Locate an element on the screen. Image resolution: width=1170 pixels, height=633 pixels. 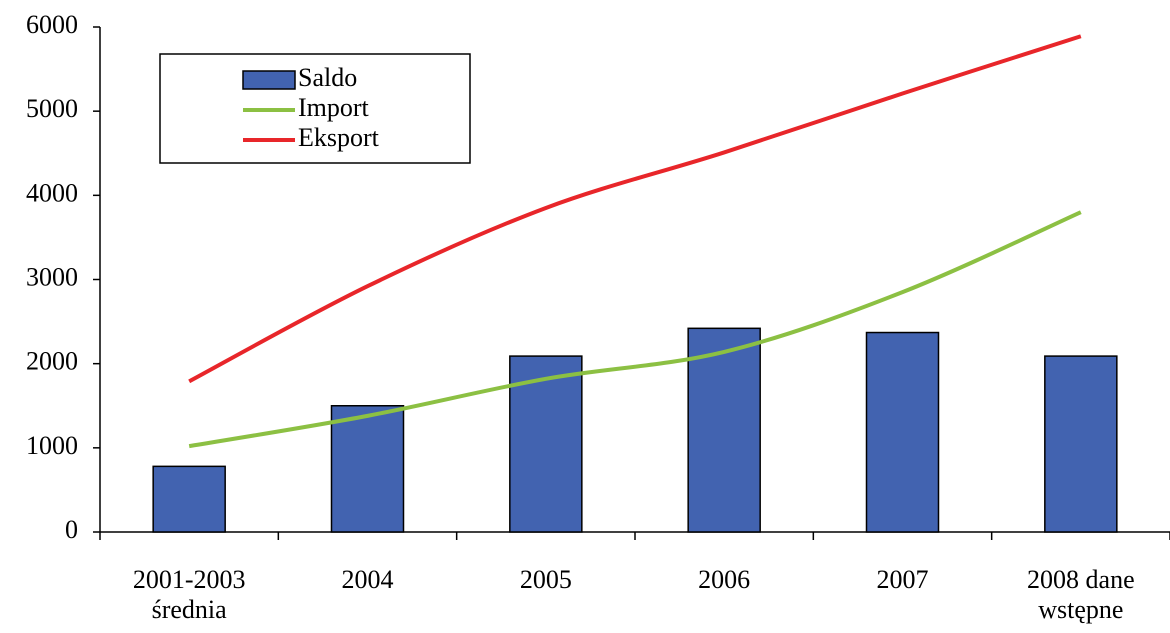
y-tick-label: 2000 is located at coordinates (52, 361).